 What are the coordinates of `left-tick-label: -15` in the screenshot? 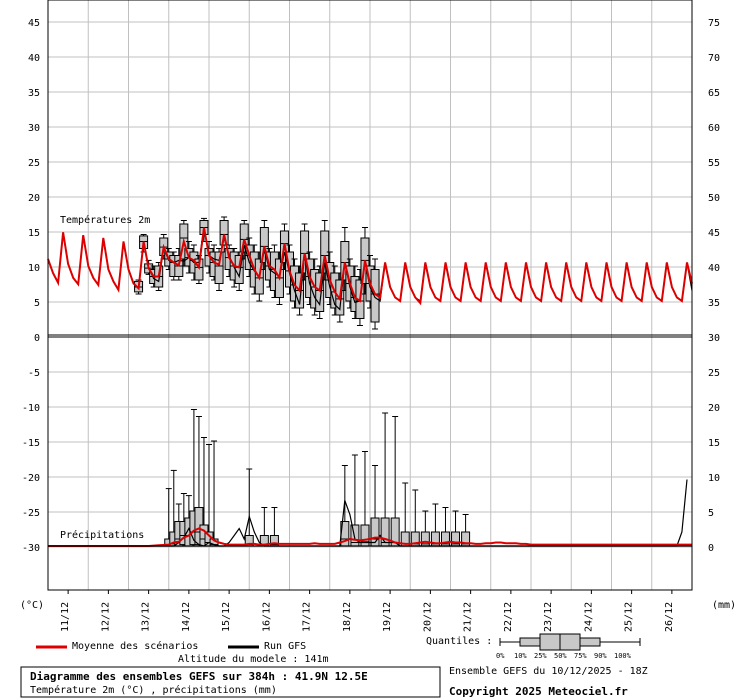 It's located at (31, 443).